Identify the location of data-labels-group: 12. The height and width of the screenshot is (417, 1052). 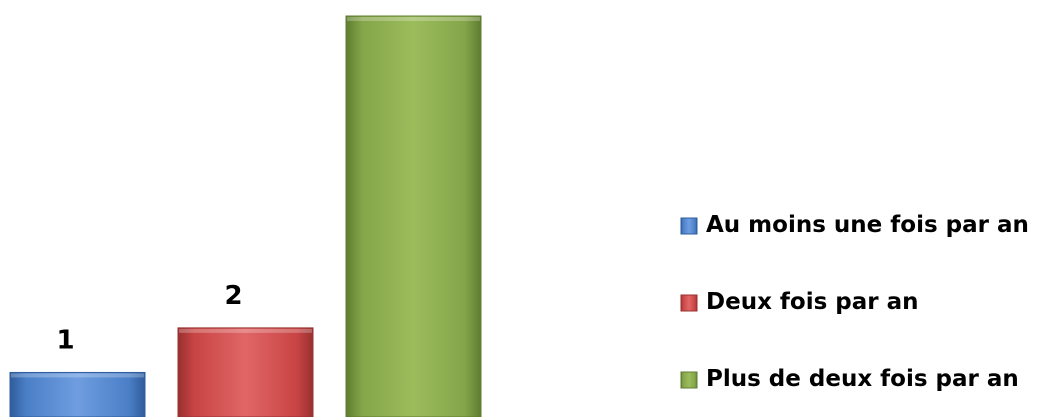
(149, 318).